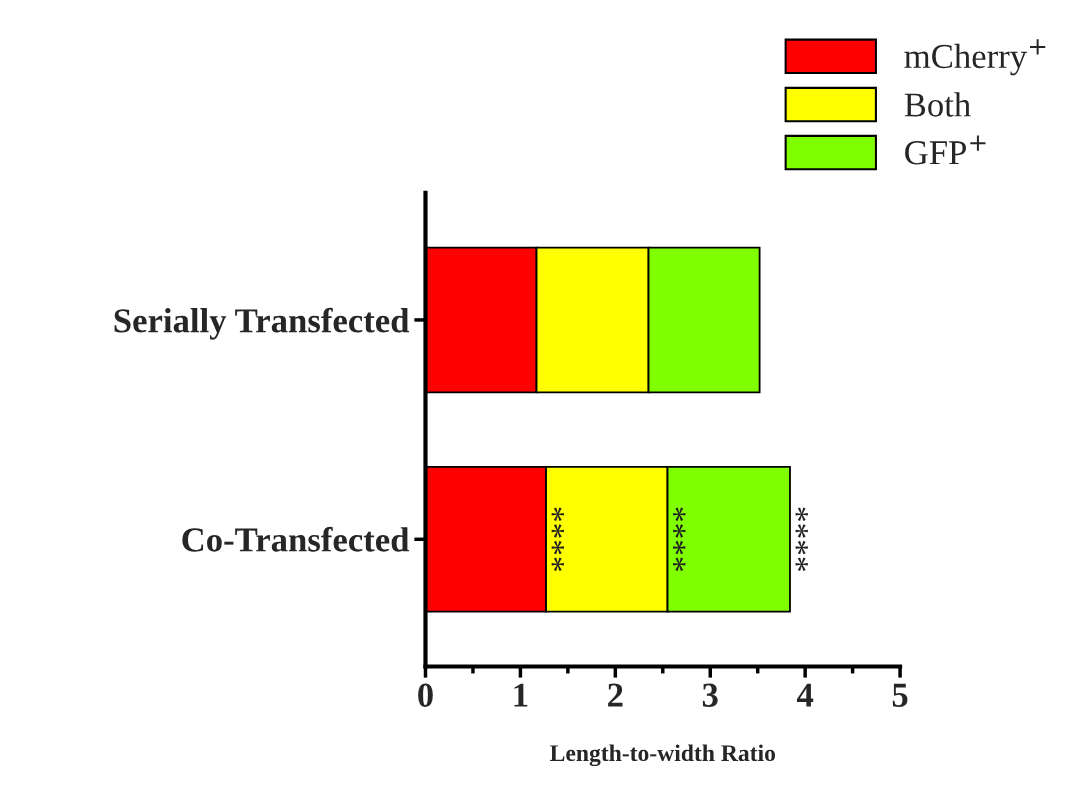  What do you see at coordinates (521, 695) in the screenshot?
I see `x-tick-label: 1` at bounding box center [521, 695].